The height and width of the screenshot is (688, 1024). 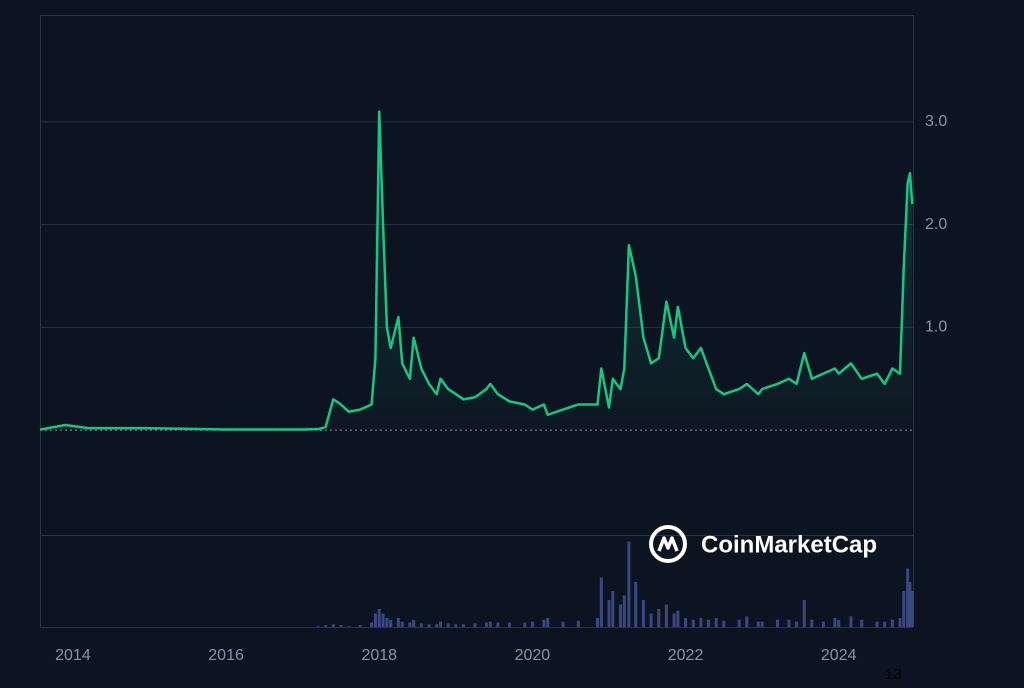 I want to click on logo-ring, so click(x=668, y=544).